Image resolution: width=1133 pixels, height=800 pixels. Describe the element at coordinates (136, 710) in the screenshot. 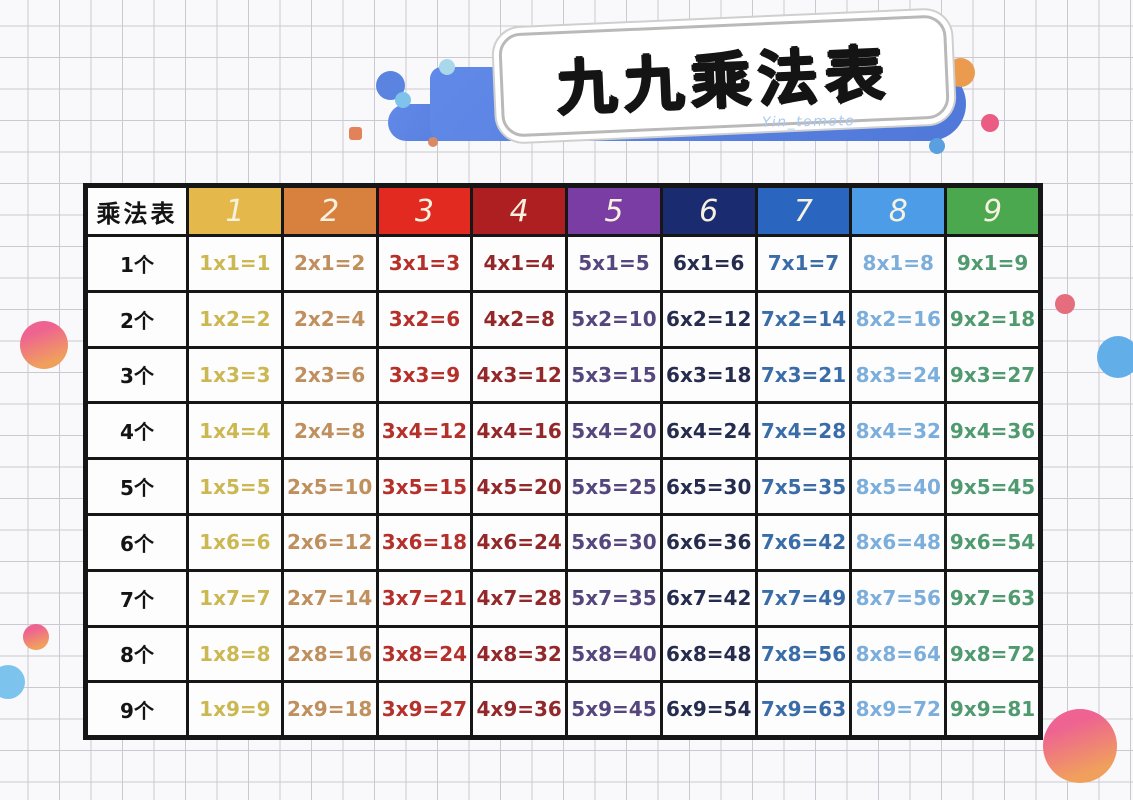

I see `row-label: 9个` at that location.